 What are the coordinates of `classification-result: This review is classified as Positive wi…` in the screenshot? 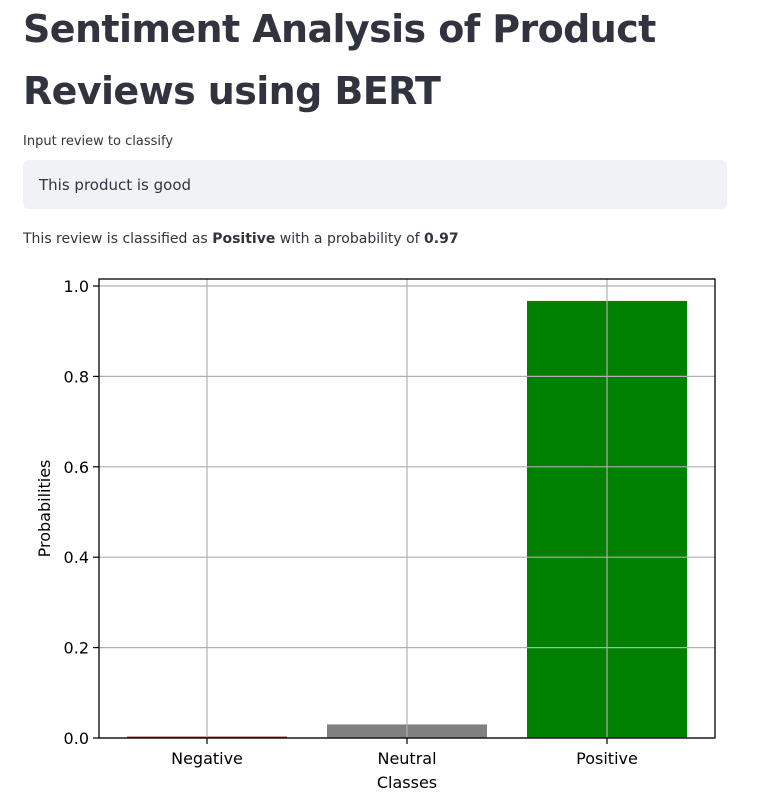 It's located at (241, 239).